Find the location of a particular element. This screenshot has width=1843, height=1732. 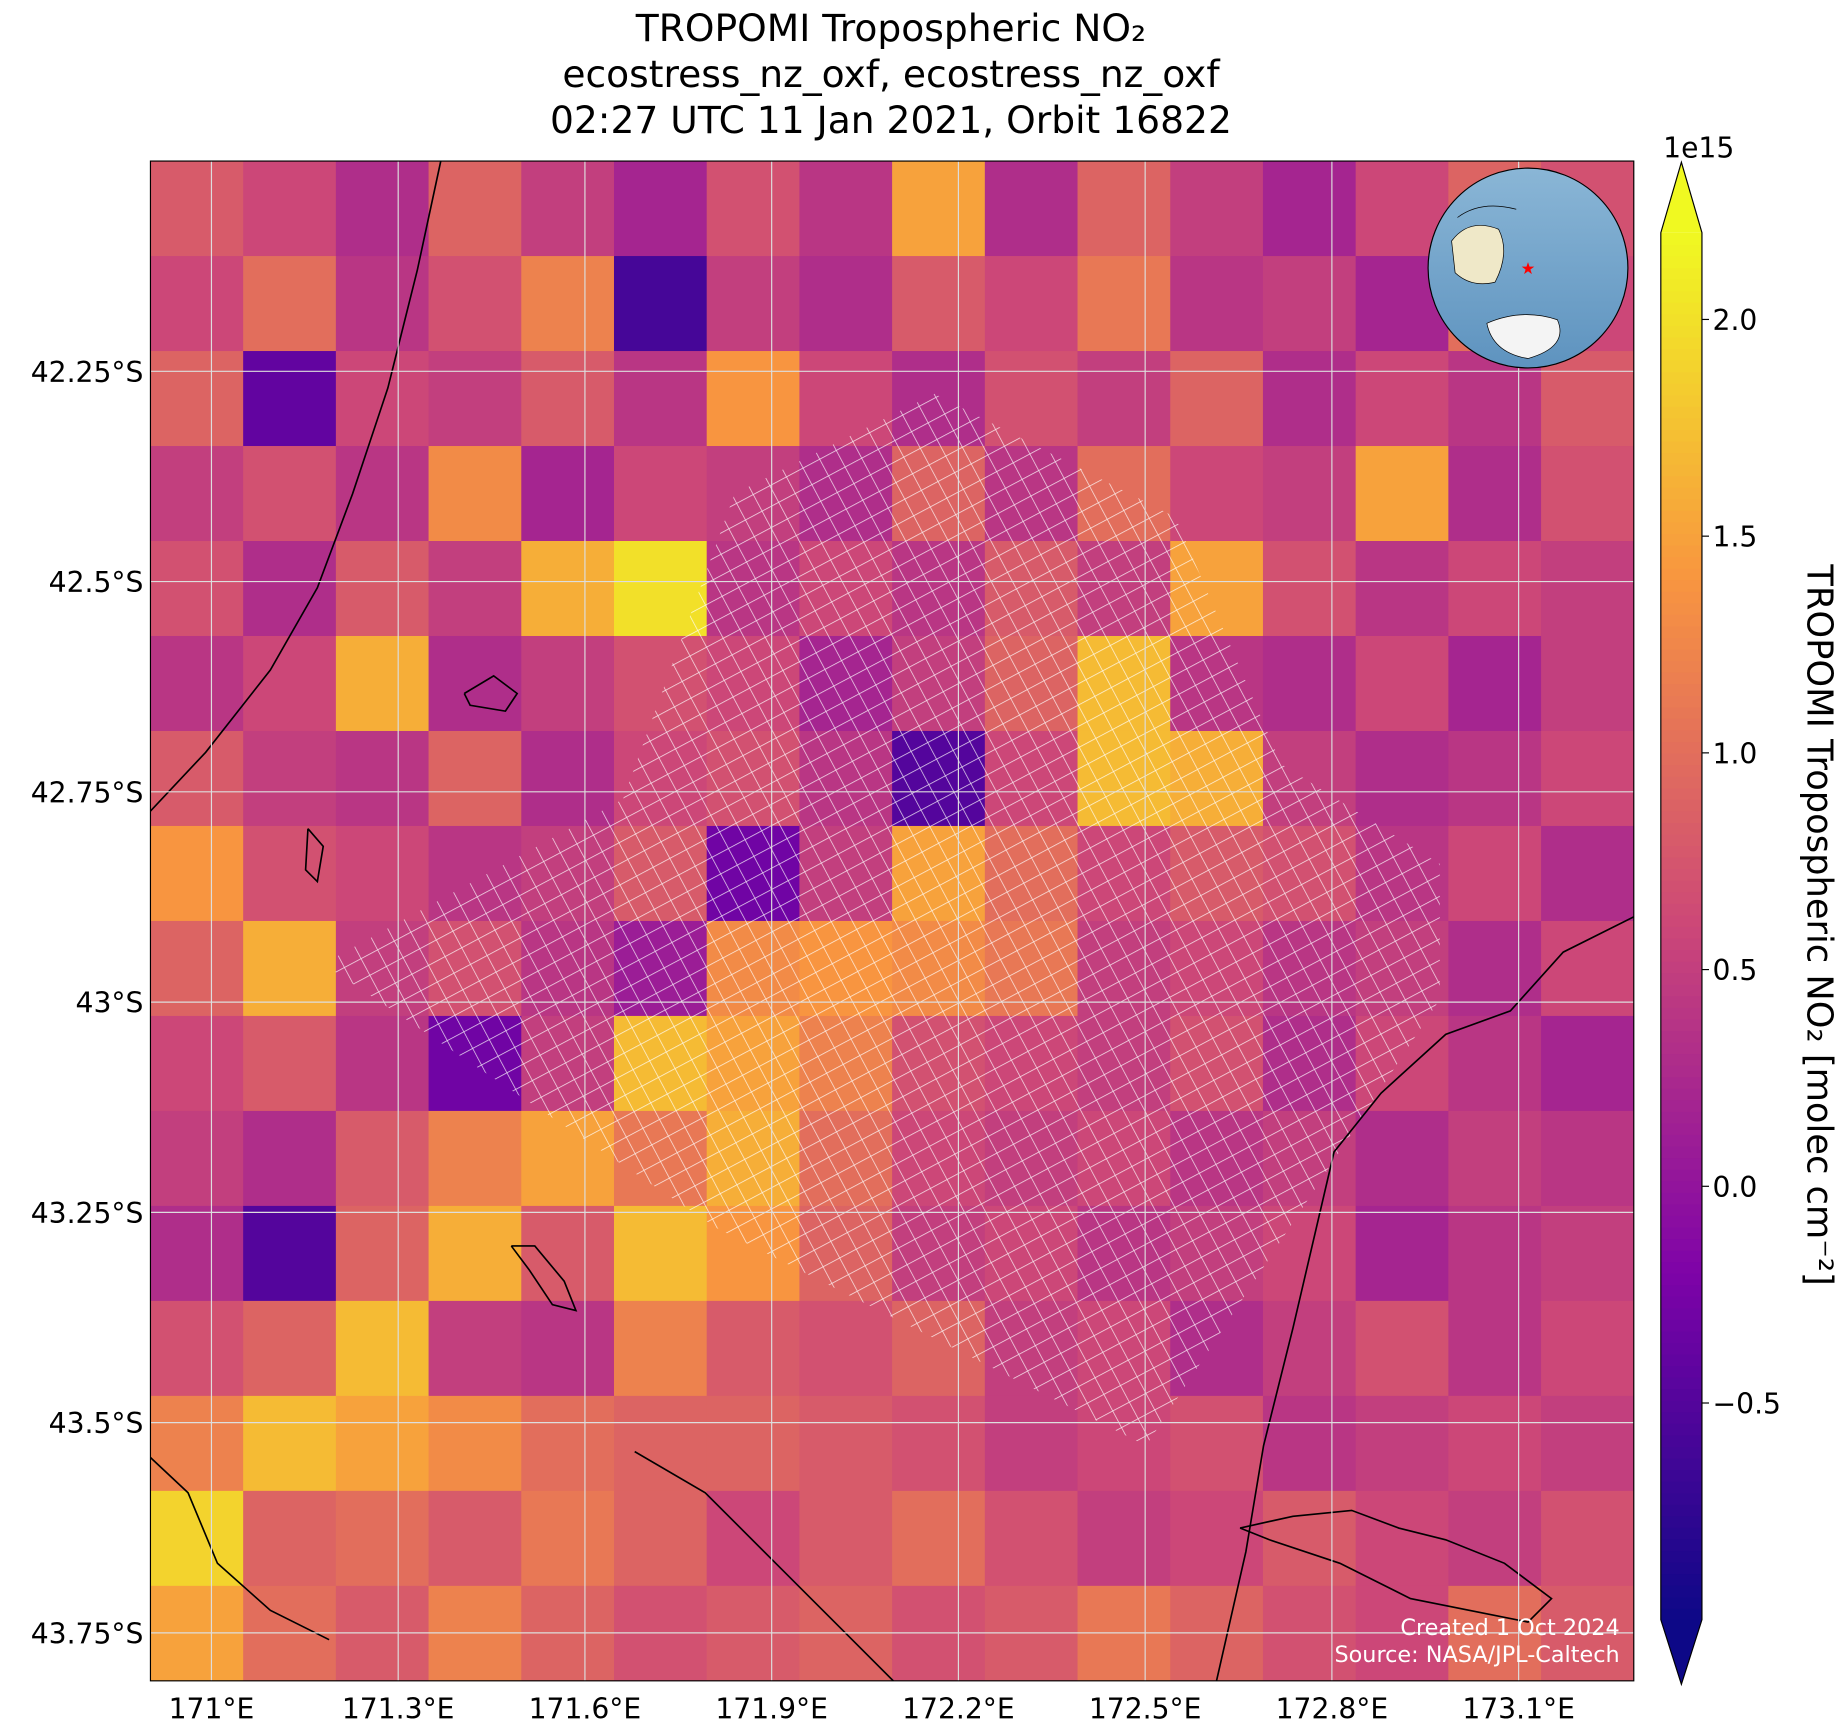

globe is located at coordinates (1528, 268).